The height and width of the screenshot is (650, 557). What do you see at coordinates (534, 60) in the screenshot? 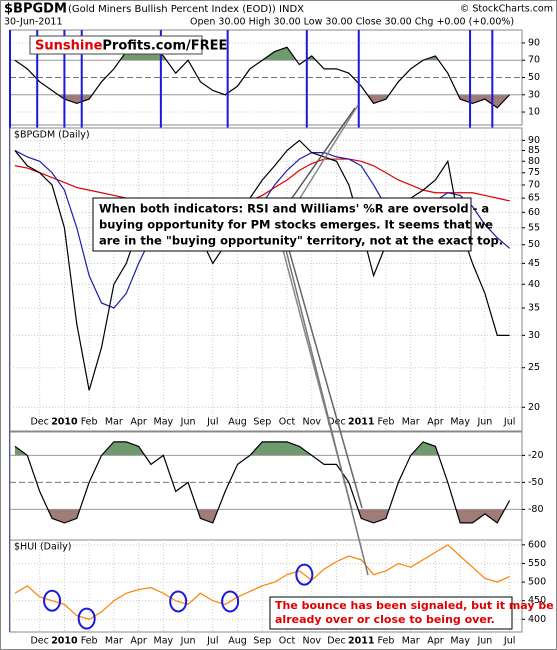
I see `y-tick-label: 70` at bounding box center [534, 60].